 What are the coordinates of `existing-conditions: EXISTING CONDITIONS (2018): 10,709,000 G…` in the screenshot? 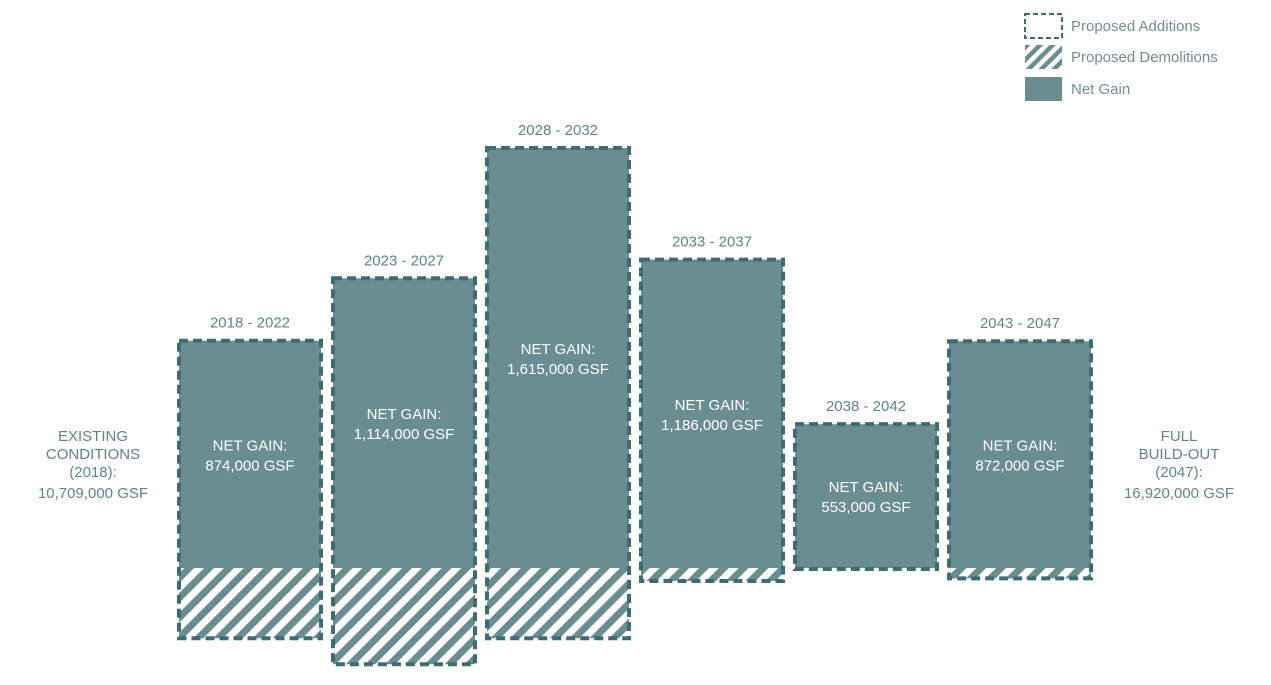 It's located at (93, 465).